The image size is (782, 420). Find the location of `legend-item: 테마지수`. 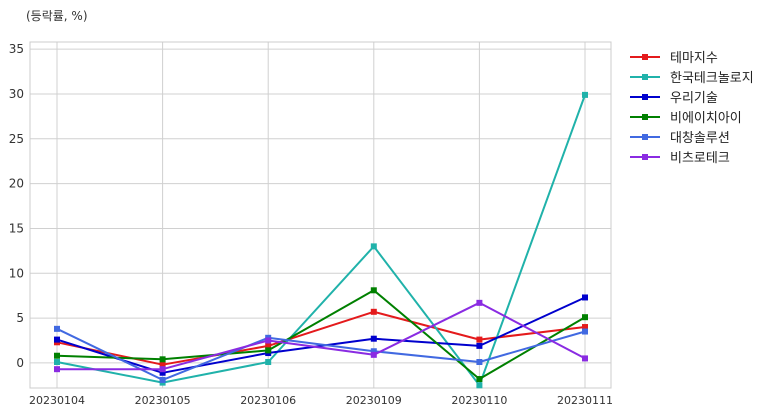

legend-item: 테마지수 is located at coordinates (674, 58).